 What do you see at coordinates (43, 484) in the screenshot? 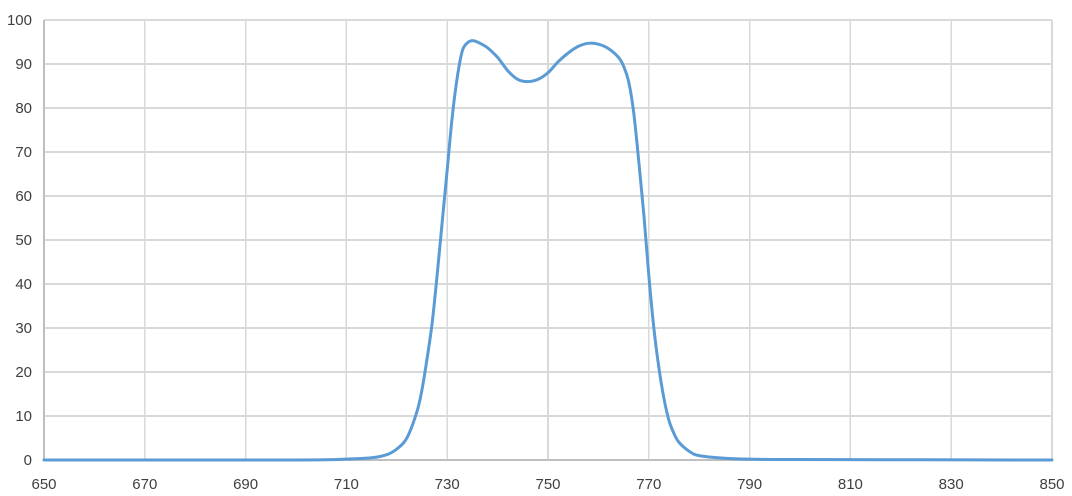
I see `x-tick-label: 650` at bounding box center [43, 484].